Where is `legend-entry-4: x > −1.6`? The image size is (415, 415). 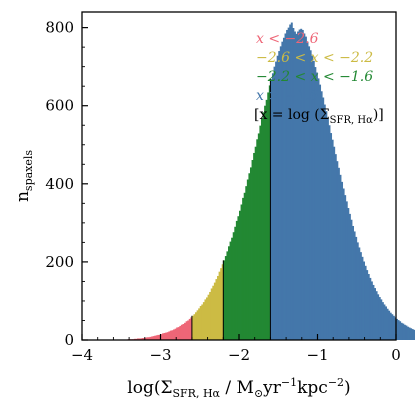 legend-entry-4: x > −1.6 is located at coordinates (287, 96).